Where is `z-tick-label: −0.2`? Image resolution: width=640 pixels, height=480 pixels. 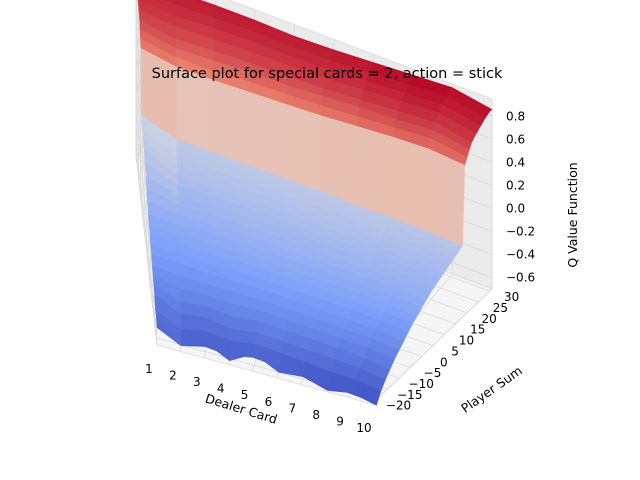 z-tick-label: −0.2 is located at coordinates (520, 231).